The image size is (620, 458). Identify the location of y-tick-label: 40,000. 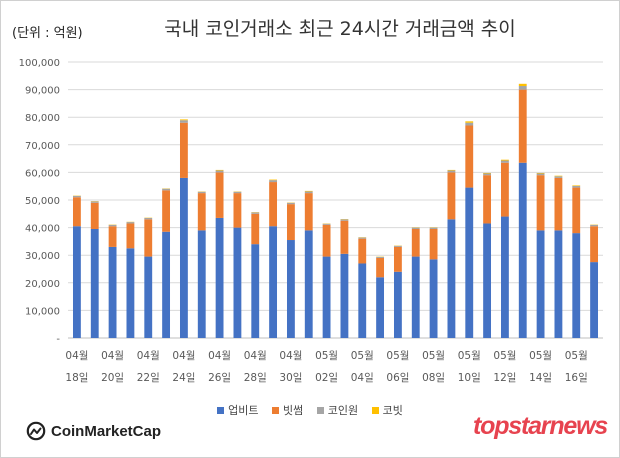
(42, 229).